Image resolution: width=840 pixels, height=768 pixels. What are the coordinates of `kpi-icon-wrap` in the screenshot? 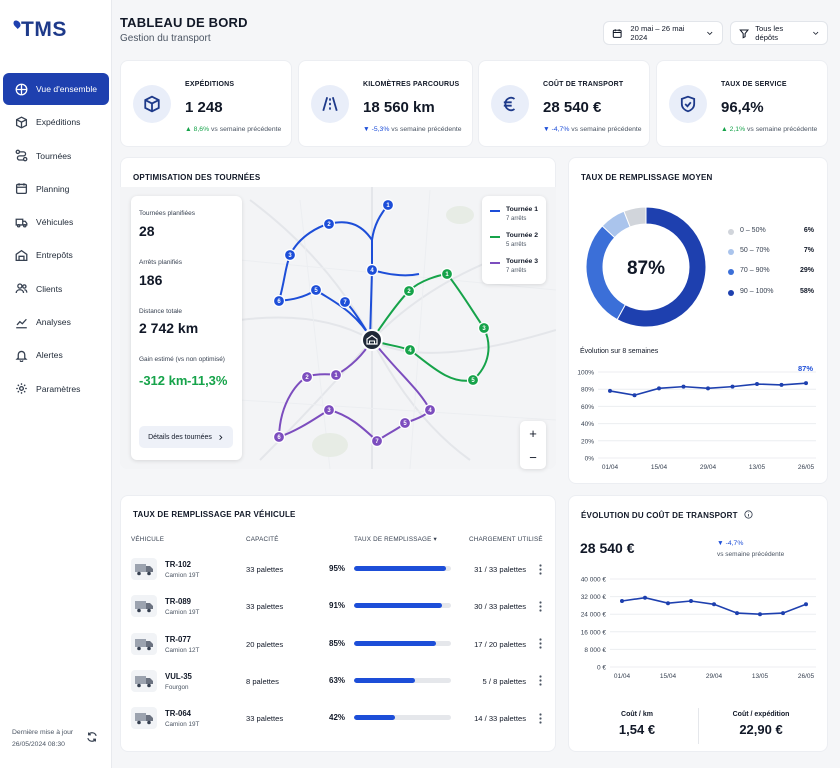 It's located at (152, 104).